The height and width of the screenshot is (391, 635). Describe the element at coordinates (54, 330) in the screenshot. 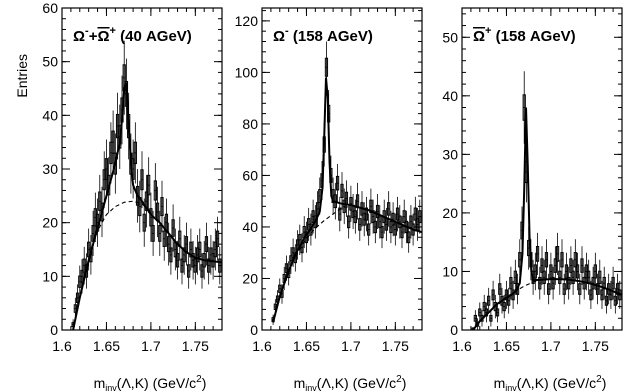

I see `y-tick-label: 0` at that location.